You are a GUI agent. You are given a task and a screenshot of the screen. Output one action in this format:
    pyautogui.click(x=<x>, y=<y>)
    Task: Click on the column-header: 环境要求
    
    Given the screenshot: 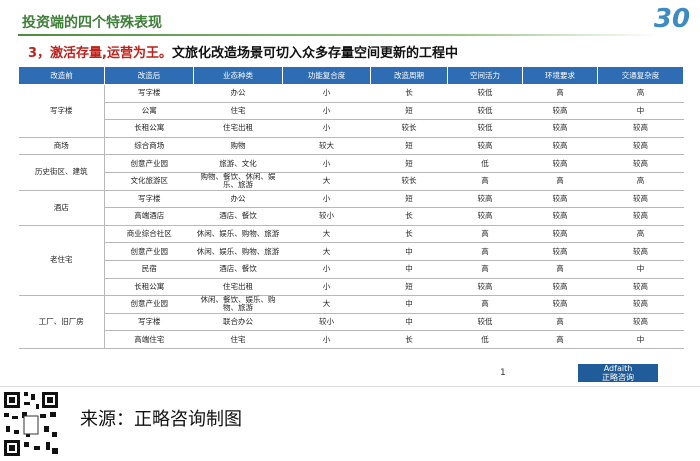 What is the action you would take?
    pyautogui.click(x=560, y=75)
    